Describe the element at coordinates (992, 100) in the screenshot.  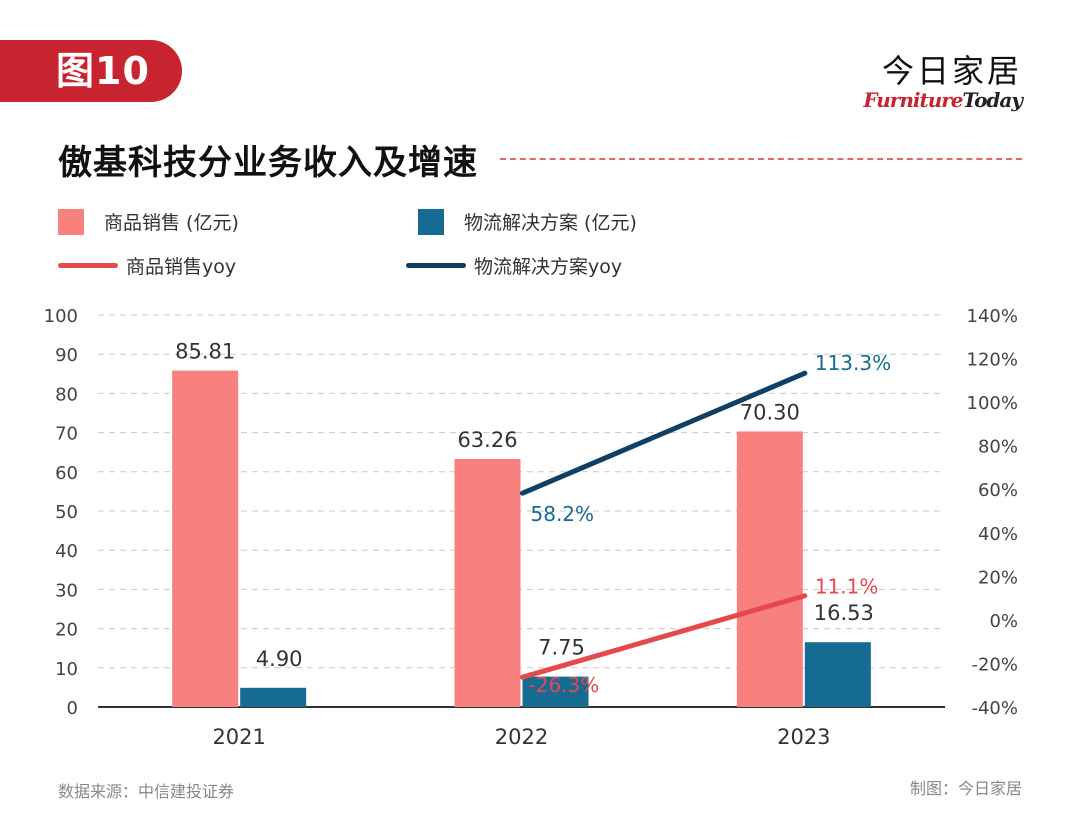
I see `brand-logo-part-2: Today` at that location.